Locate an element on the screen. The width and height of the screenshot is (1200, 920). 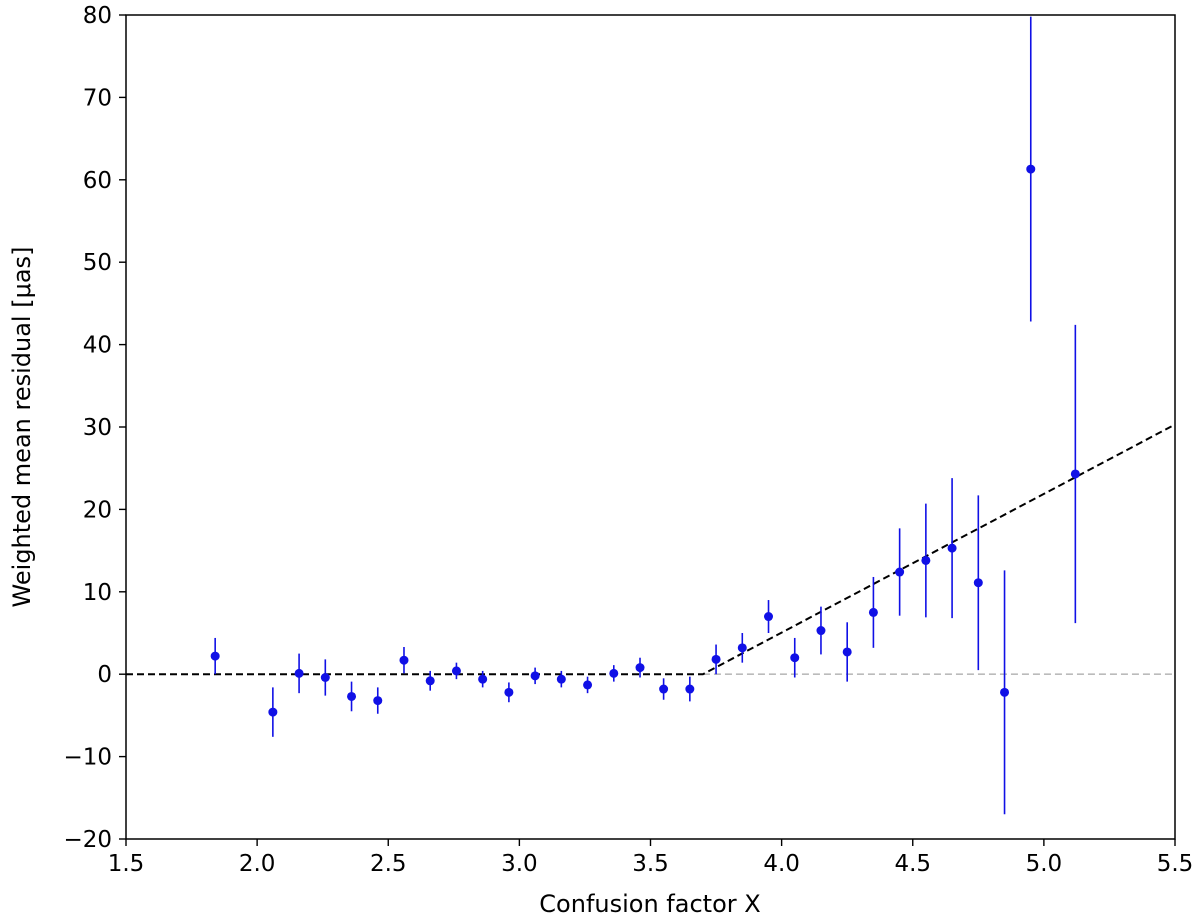
x-tick-label: 1.5 is located at coordinates (126, 864).